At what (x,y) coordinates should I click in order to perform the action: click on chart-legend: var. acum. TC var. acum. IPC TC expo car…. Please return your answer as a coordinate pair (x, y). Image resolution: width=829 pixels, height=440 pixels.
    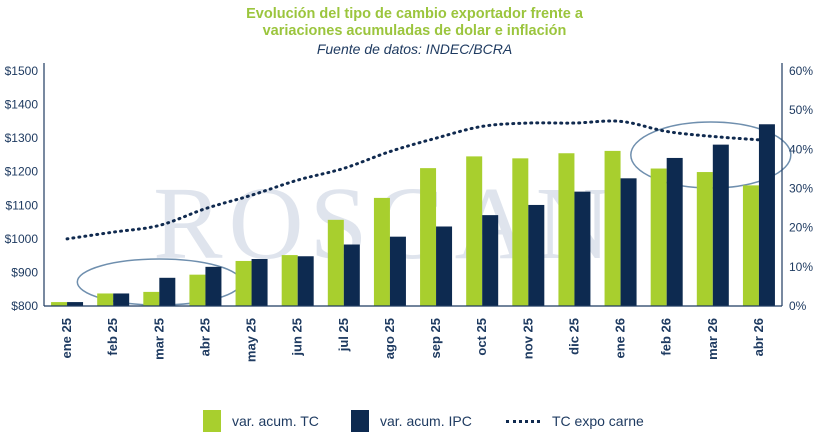
    Looking at the image, I should click on (414, 421).